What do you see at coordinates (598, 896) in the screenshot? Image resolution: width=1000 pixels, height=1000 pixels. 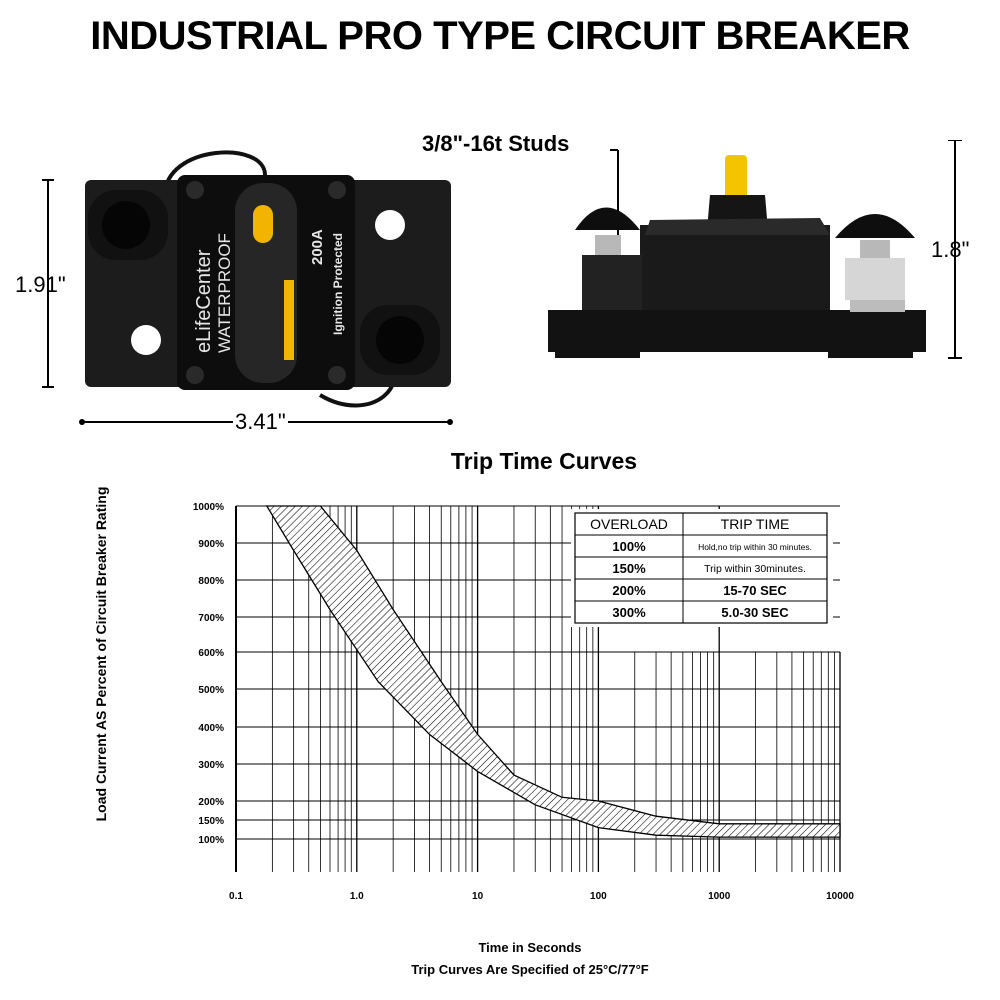 I see `x-tick-label: 100` at bounding box center [598, 896].